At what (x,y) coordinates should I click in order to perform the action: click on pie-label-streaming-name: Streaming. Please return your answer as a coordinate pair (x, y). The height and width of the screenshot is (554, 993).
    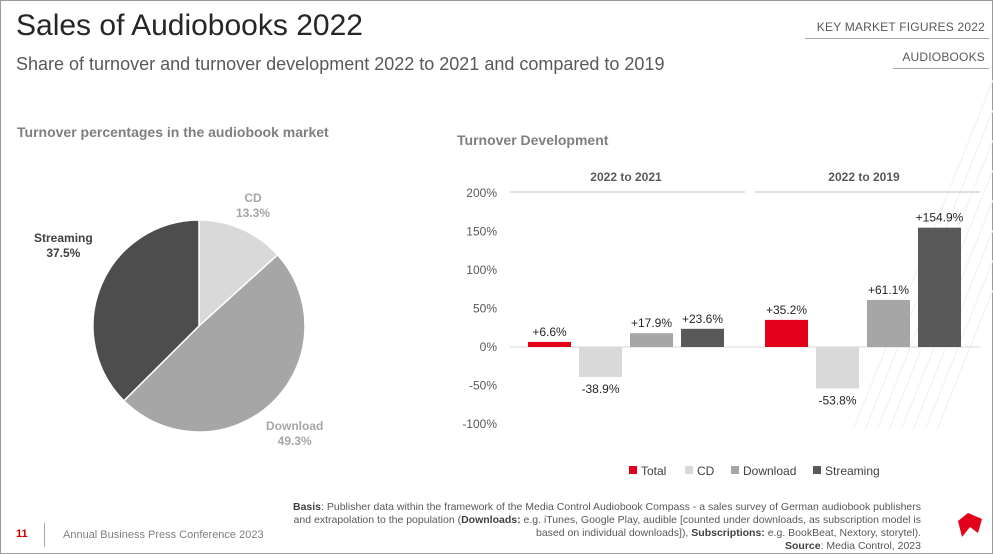
    Looking at the image, I should click on (63, 238).